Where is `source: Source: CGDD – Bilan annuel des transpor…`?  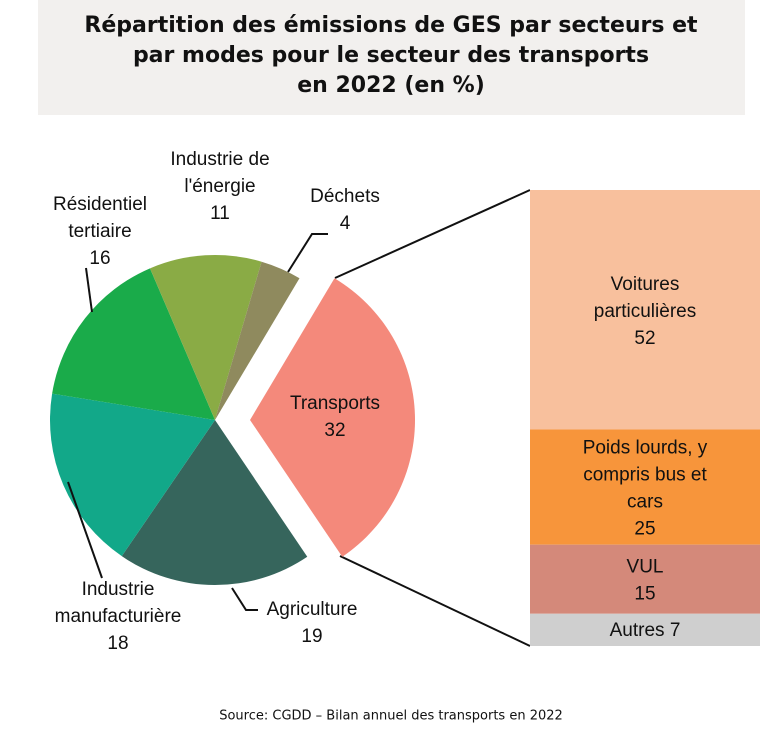 source: Source: CGDD – Bilan annuel des transpor… is located at coordinates (391, 716).